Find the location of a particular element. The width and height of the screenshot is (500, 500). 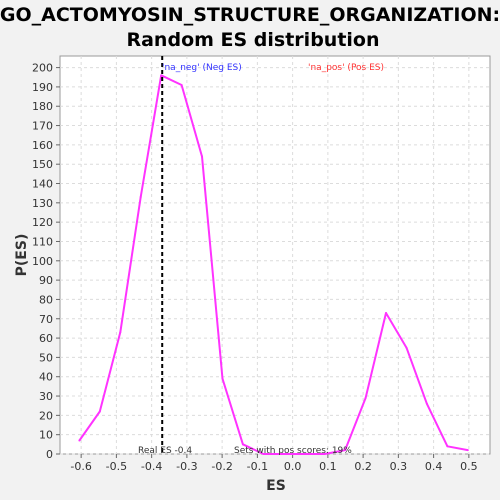

y-tick-label: 160 is located at coordinates (42, 145).